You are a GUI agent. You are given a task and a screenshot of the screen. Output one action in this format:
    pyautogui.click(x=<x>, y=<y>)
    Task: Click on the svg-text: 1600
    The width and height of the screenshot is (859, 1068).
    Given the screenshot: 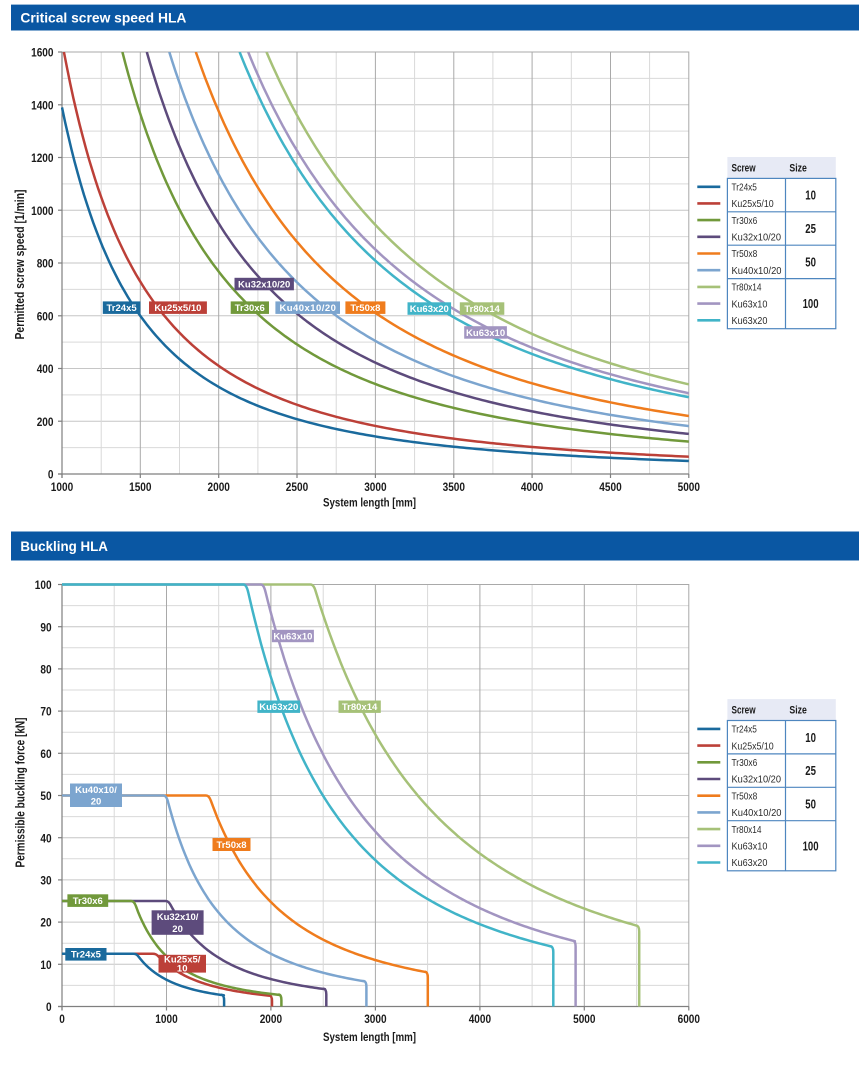 What is the action you would take?
    pyautogui.click(x=42, y=53)
    